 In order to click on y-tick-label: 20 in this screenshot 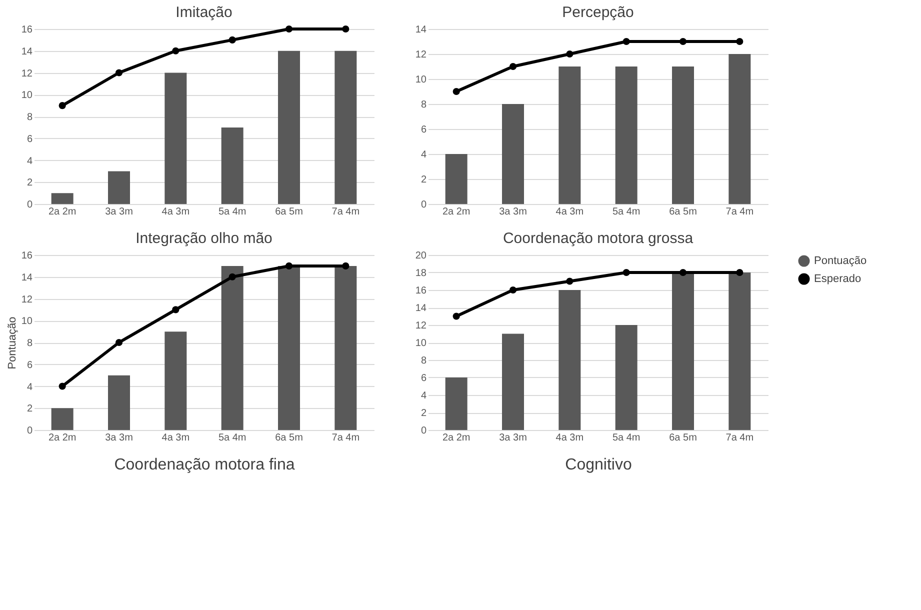, I will do `click(421, 256)`.